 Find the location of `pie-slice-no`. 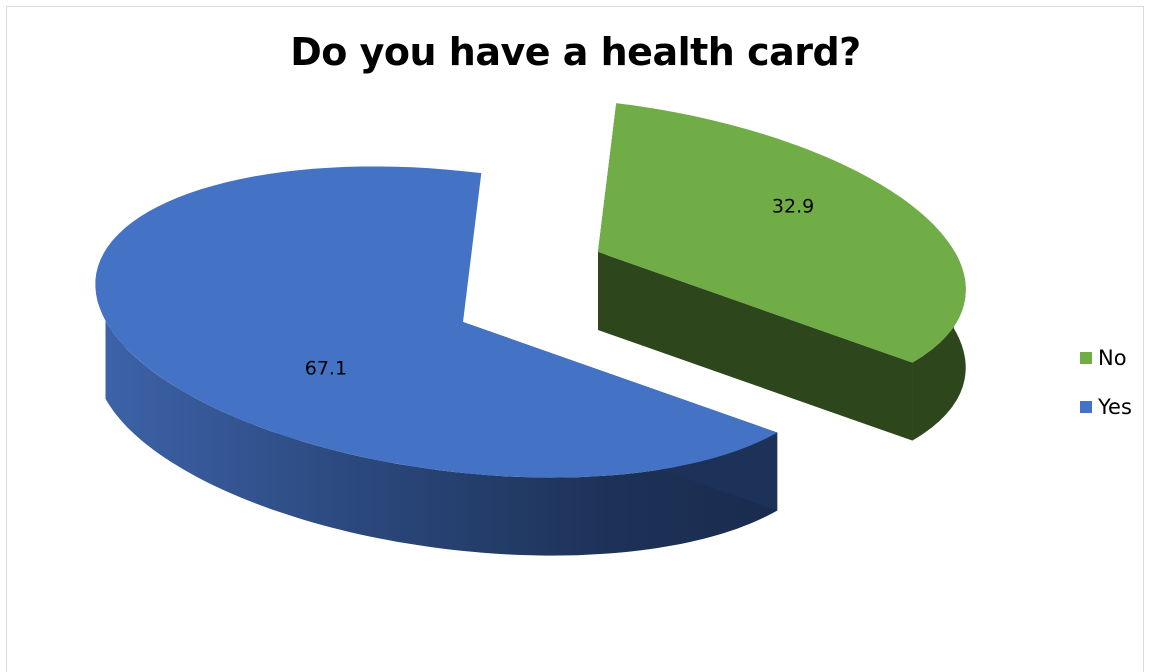

pie-slice-no is located at coordinates (782, 233).